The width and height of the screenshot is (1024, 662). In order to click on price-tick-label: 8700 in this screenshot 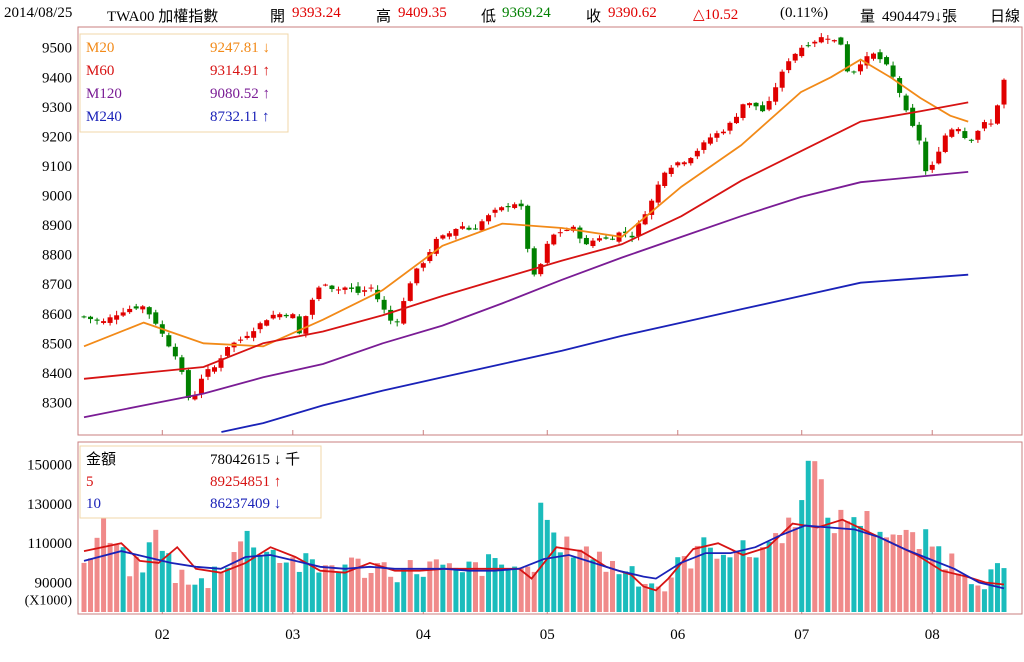, I will do `click(57, 285)`.